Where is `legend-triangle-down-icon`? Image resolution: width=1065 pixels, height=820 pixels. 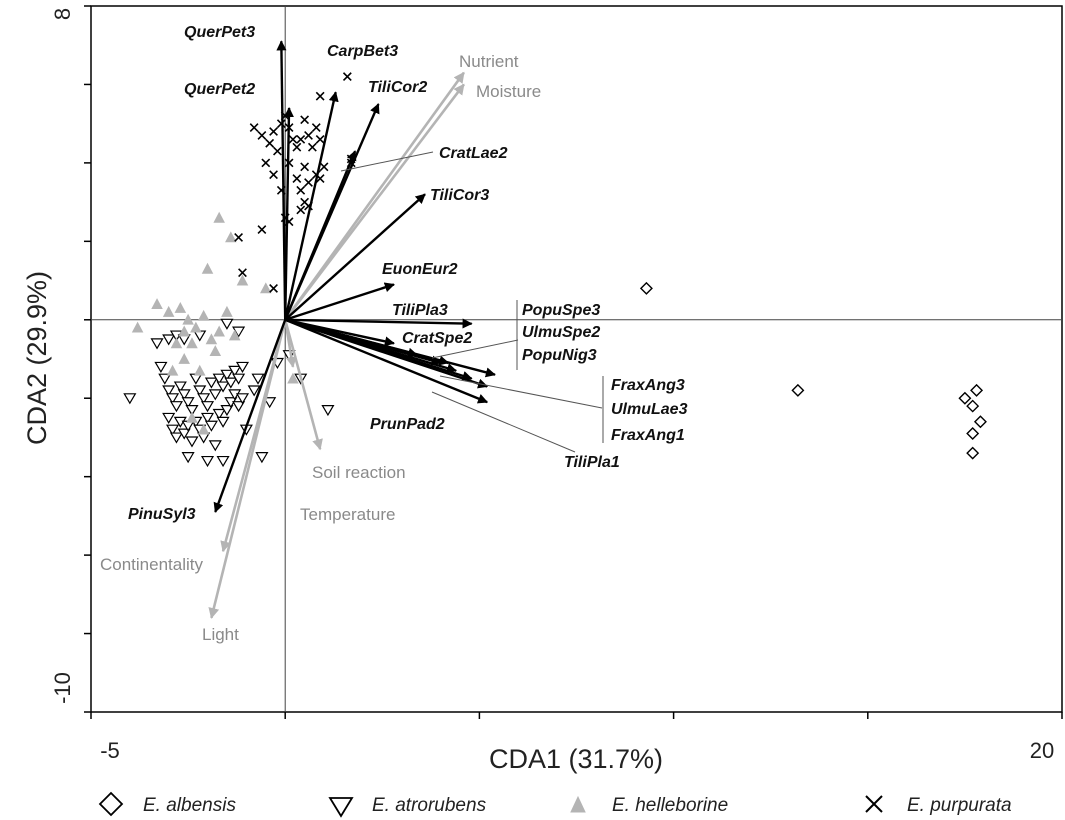
legend-triangle-down-icon is located at coordinates (341, 807).